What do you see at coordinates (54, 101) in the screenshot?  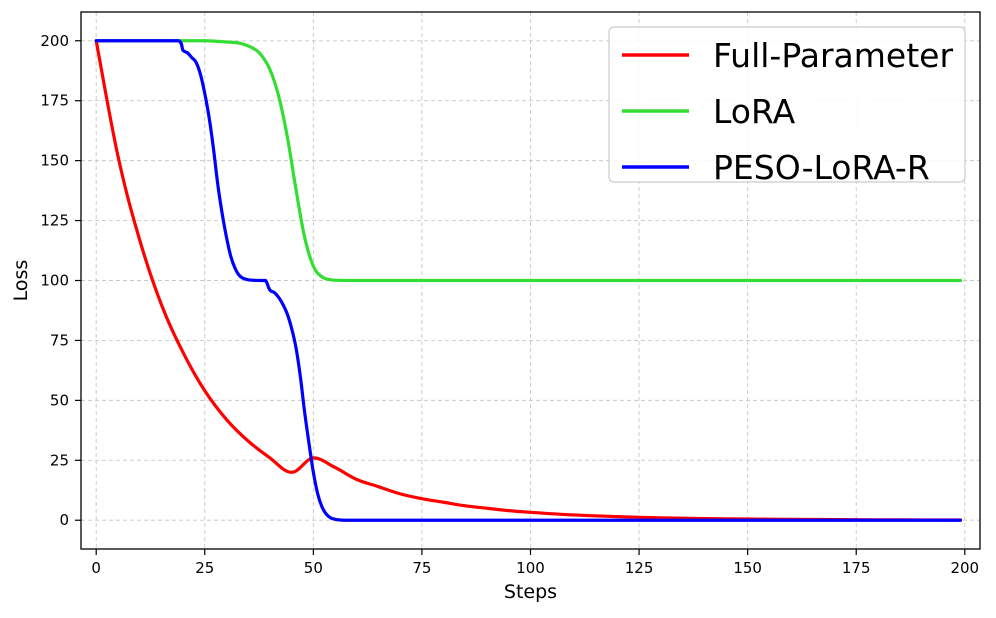 I see `y-tick-label: 175` at bounding box center [54, 101].